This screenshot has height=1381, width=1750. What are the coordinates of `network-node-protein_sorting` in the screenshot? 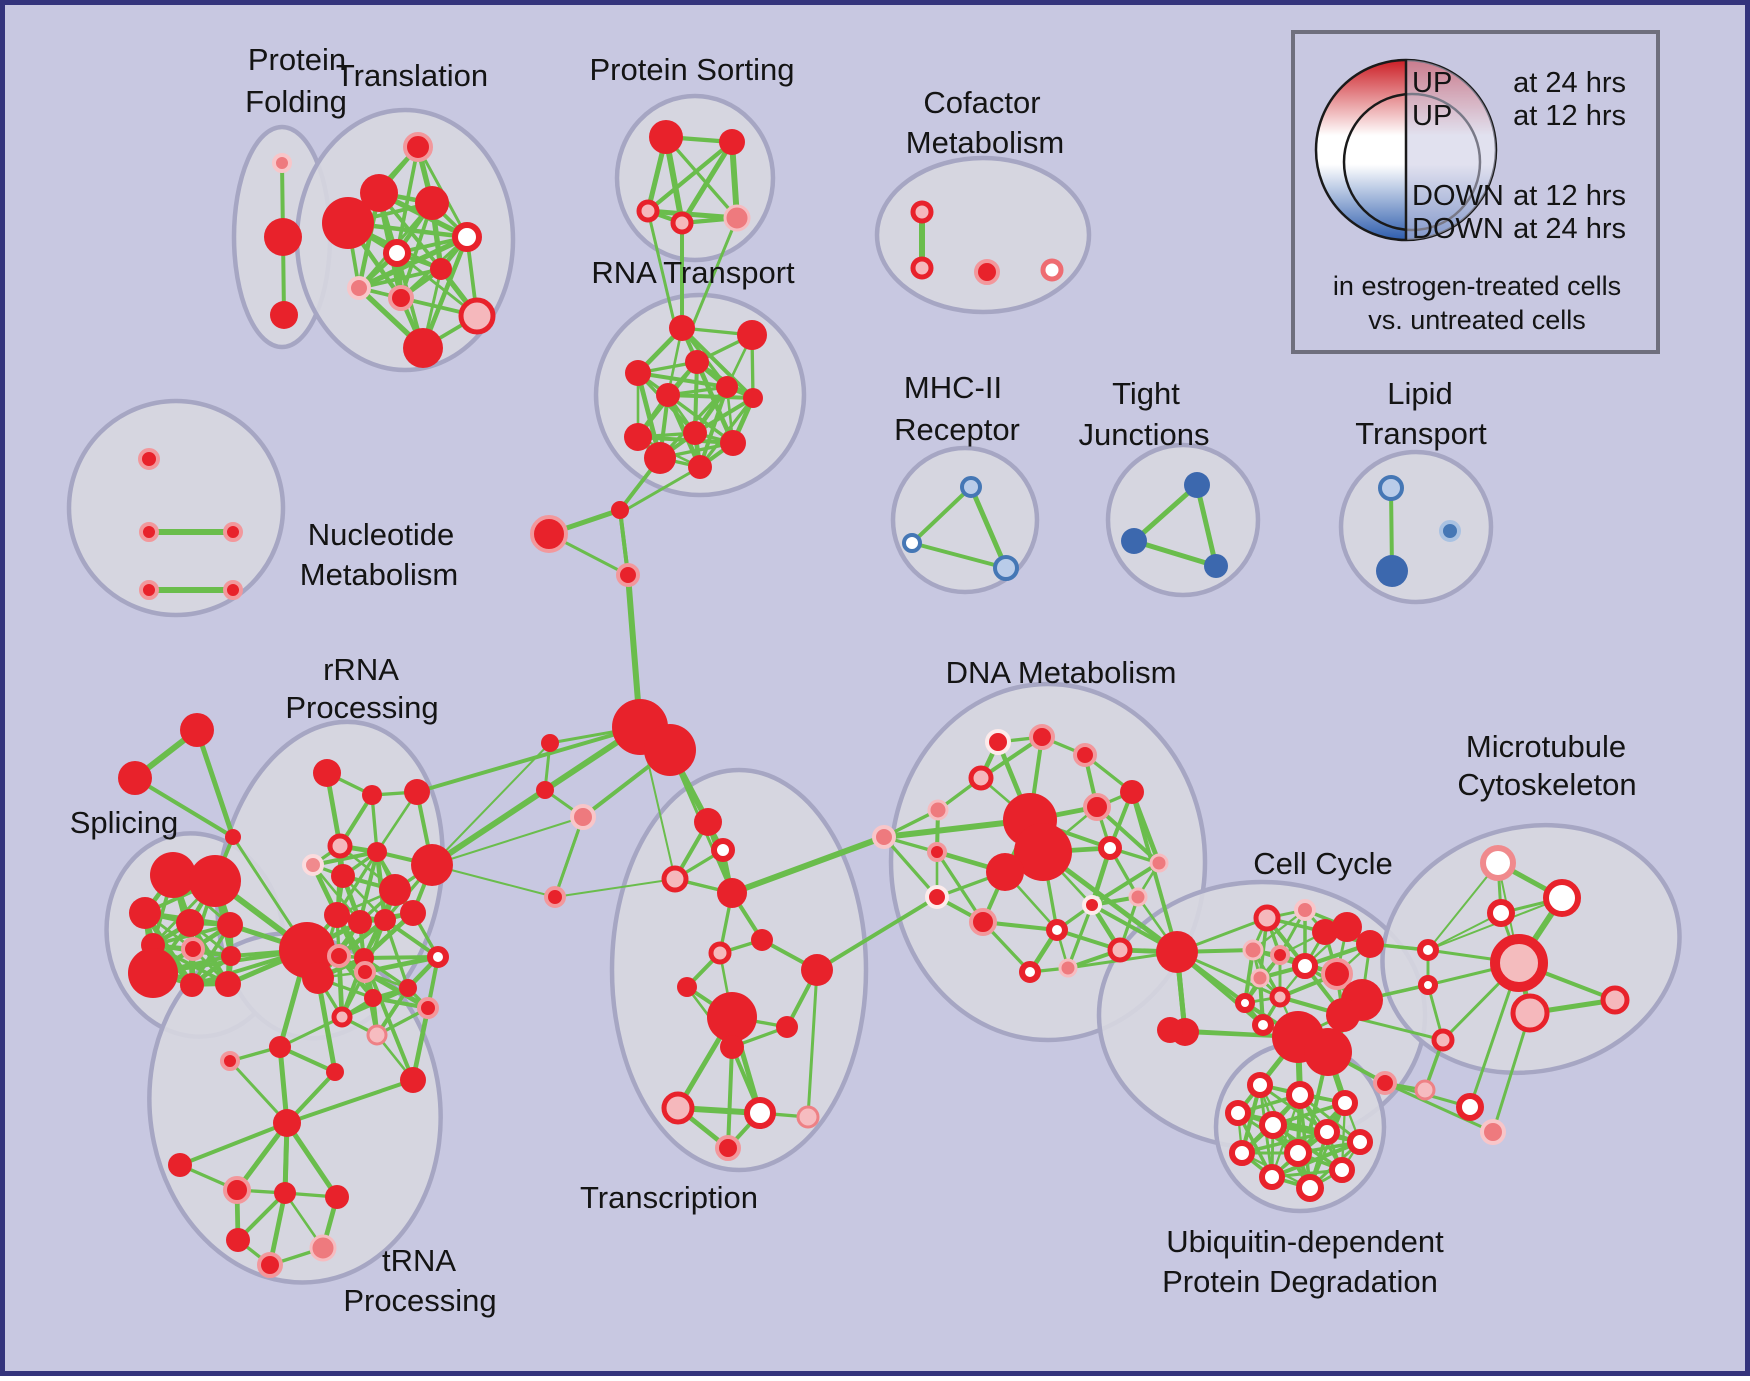 It's located at (666, 137).